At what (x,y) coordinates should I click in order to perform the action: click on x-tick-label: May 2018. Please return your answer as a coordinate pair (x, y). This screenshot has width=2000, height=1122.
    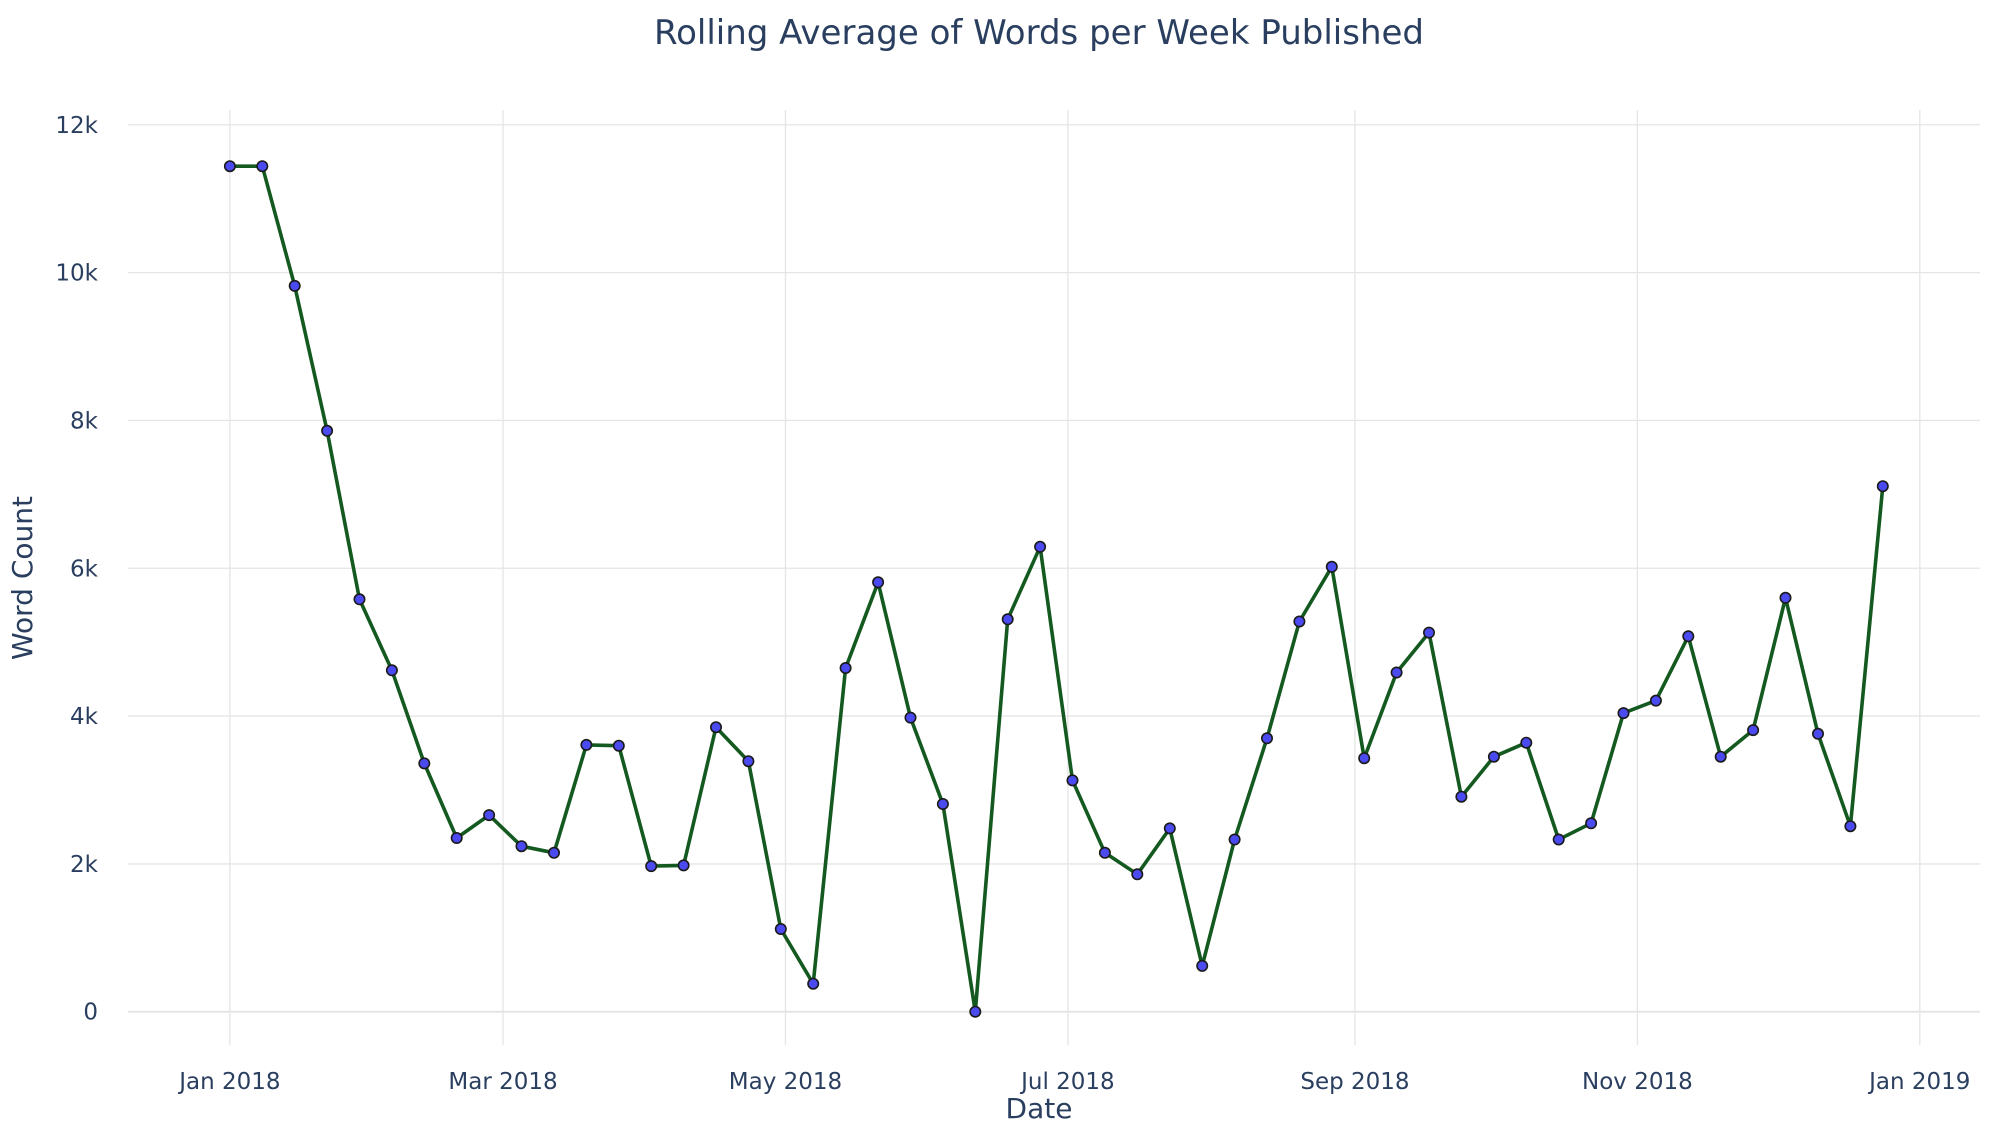
    Looking at the image, I should click on (785, 1082).